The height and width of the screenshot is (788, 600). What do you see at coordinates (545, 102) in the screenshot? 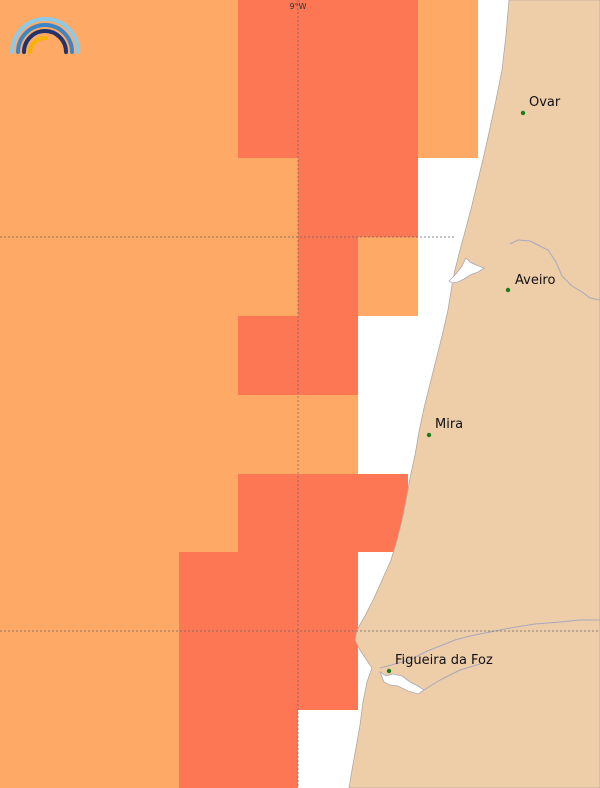
I see `town-label-ovar: Ovar` at bounding box center [545, 102].